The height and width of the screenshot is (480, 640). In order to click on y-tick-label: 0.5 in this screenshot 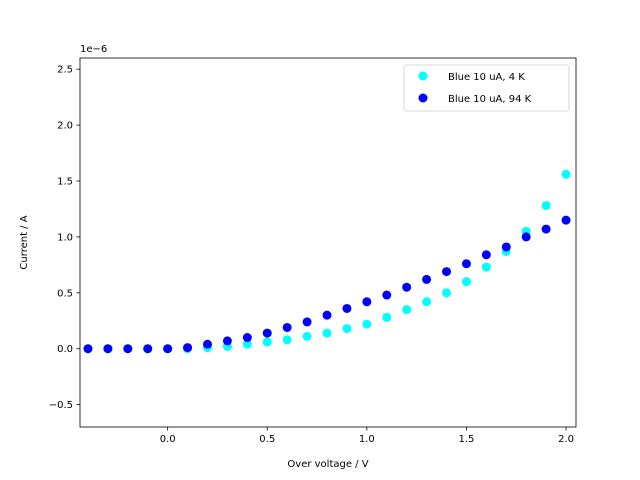, I will do `click(65, 293)`.